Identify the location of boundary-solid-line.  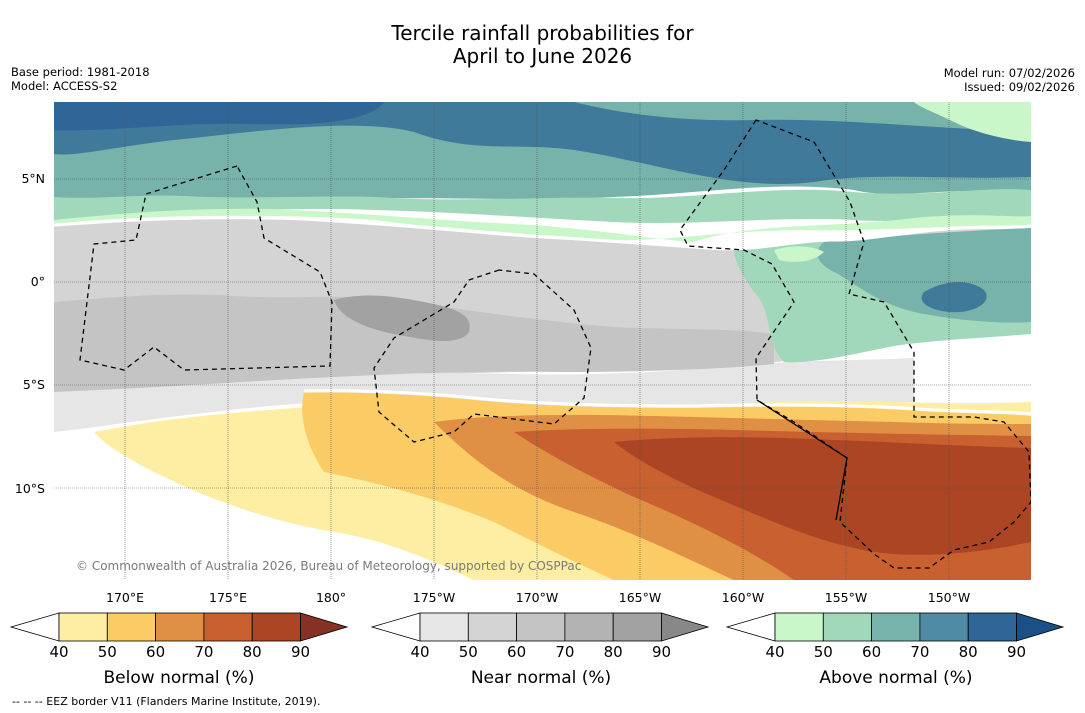
(802, 460).